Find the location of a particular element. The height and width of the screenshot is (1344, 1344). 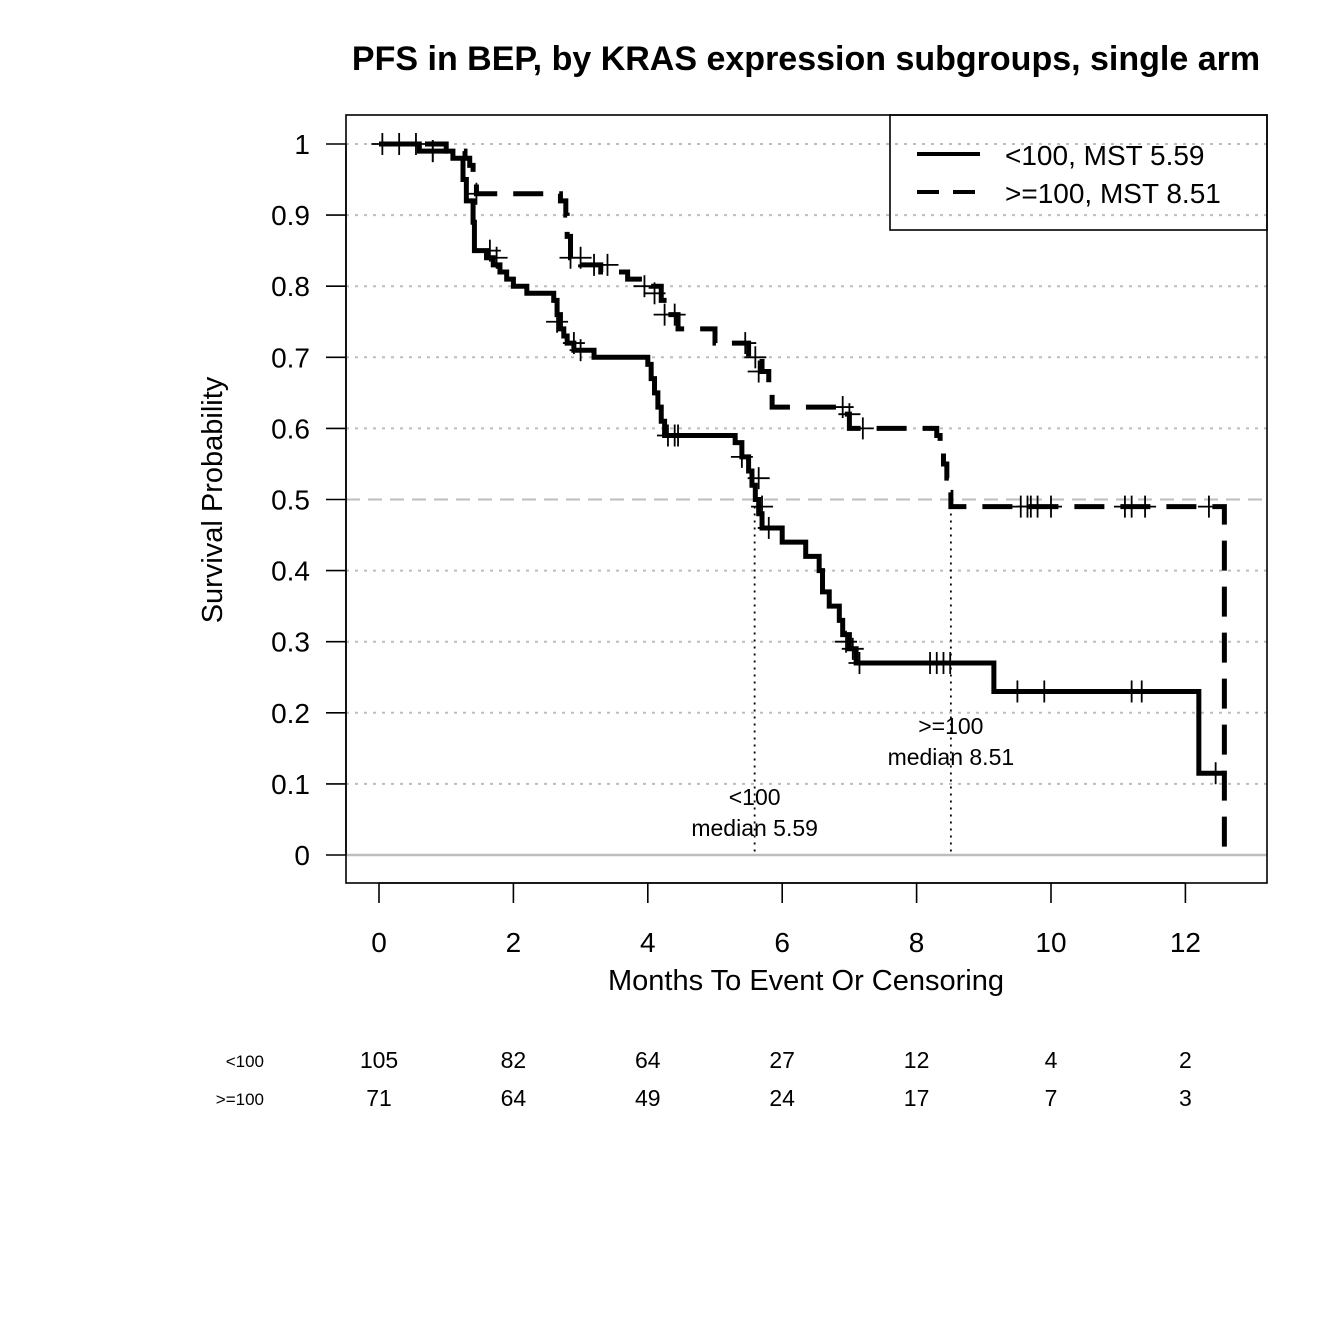

x-tick-label: 12 is located at coordinates (1185, 942).